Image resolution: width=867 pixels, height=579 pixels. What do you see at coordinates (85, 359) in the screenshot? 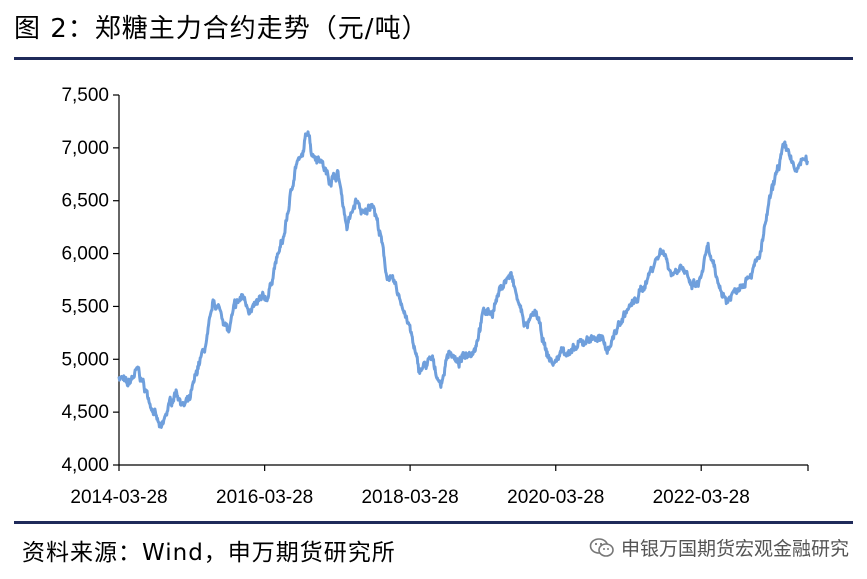
I see `y-tick-label: 5,000` at bounding box center [85, 359].